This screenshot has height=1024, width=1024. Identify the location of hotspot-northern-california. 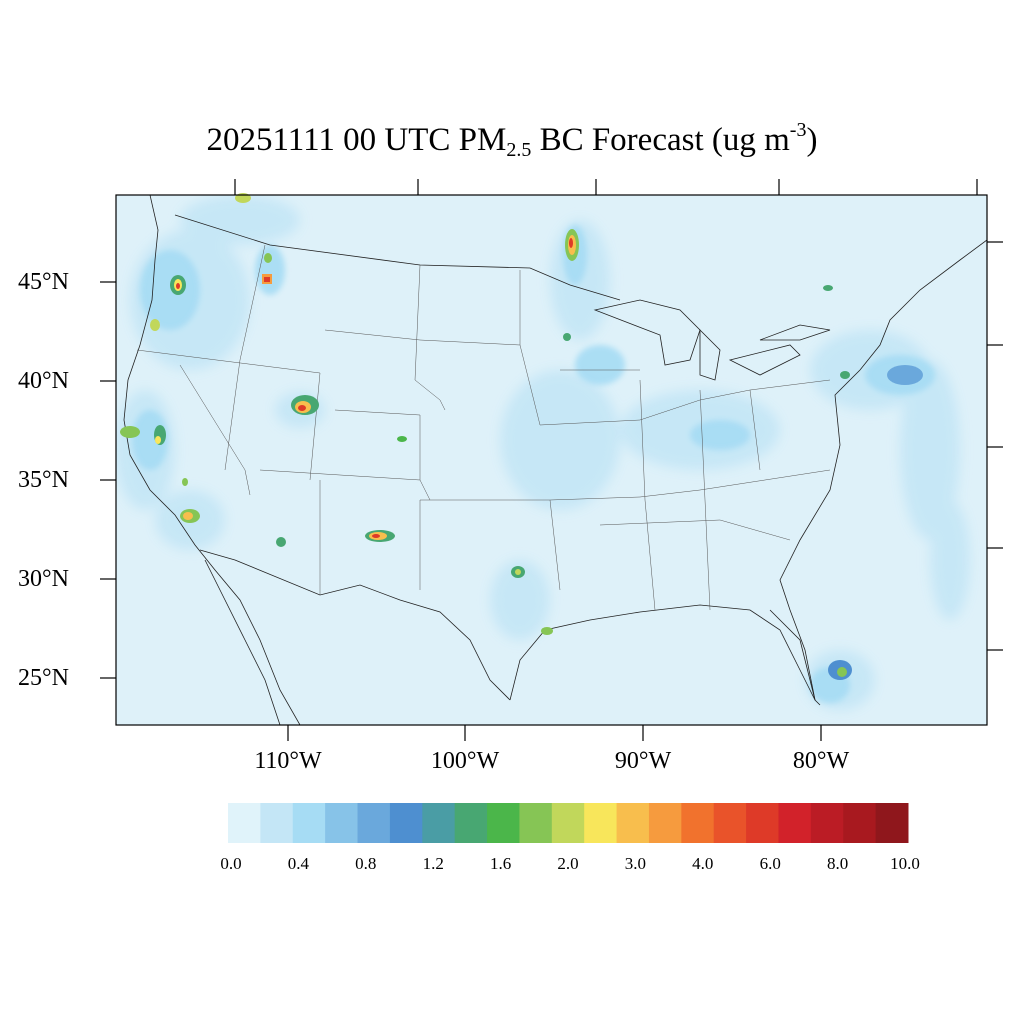
(143, 435).